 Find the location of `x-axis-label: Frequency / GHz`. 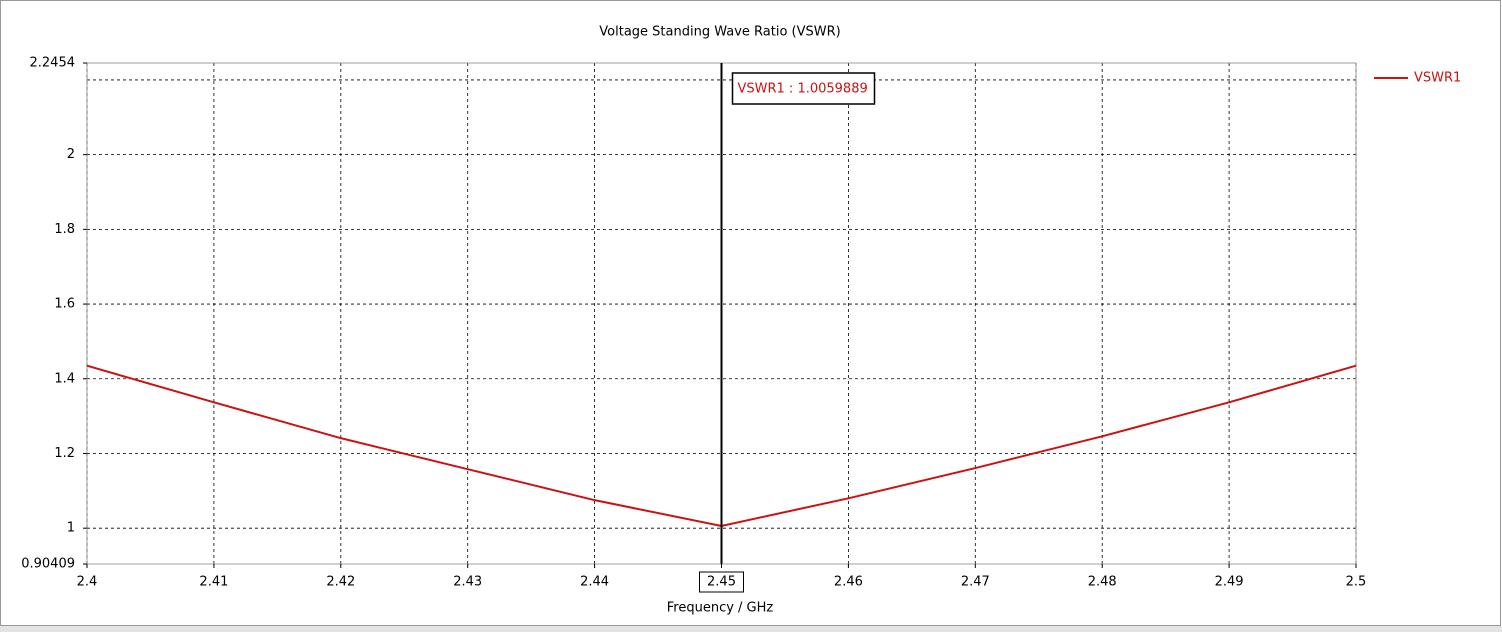

x-axis-label: Frequency / GHz is located at coordinates (720, 608).